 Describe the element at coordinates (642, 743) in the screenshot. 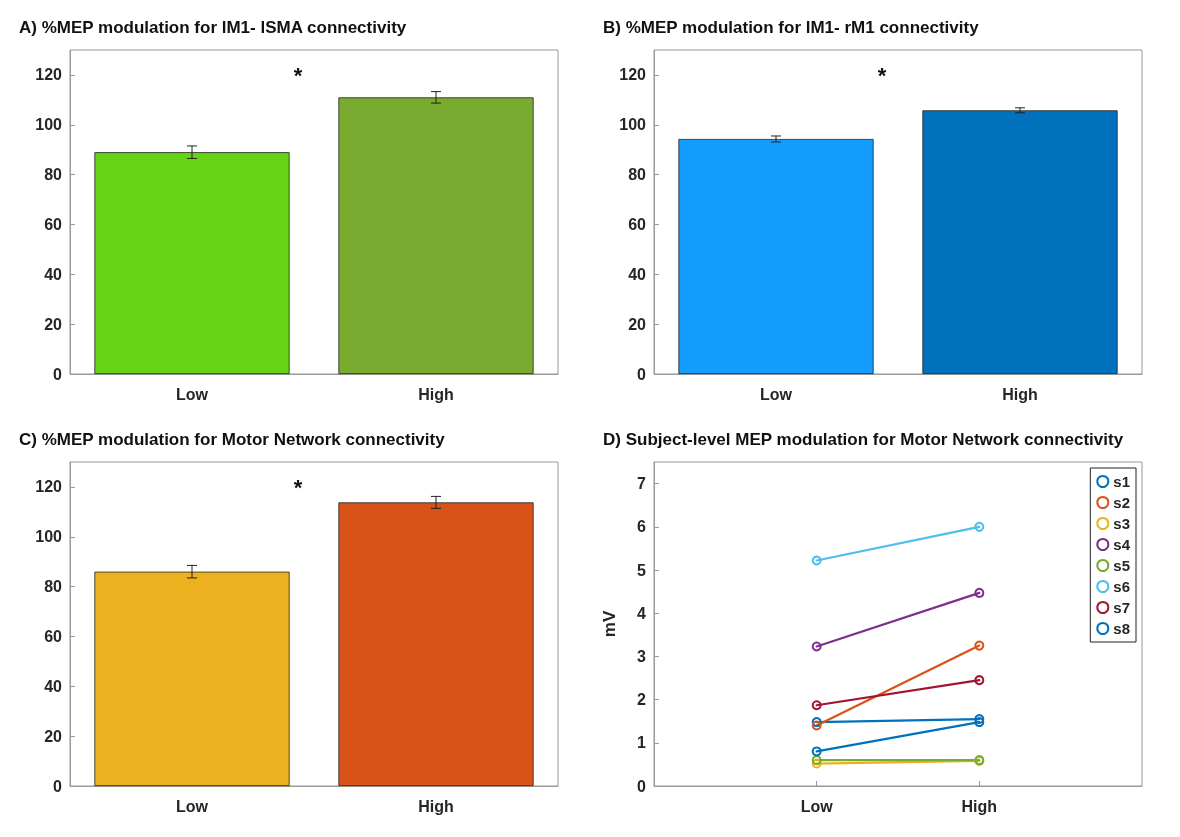

I see `y-tick-label: 1` at that location.